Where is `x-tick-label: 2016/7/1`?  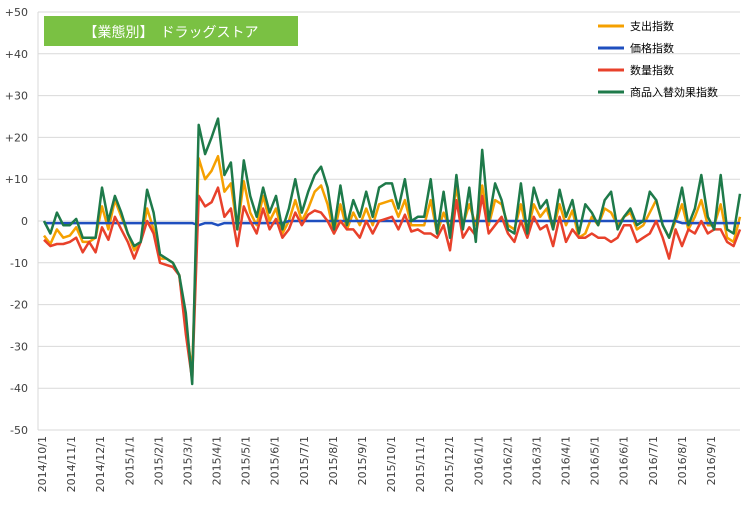 x-tick-label: 2016/7/1 is located at coordinates (653, 460).